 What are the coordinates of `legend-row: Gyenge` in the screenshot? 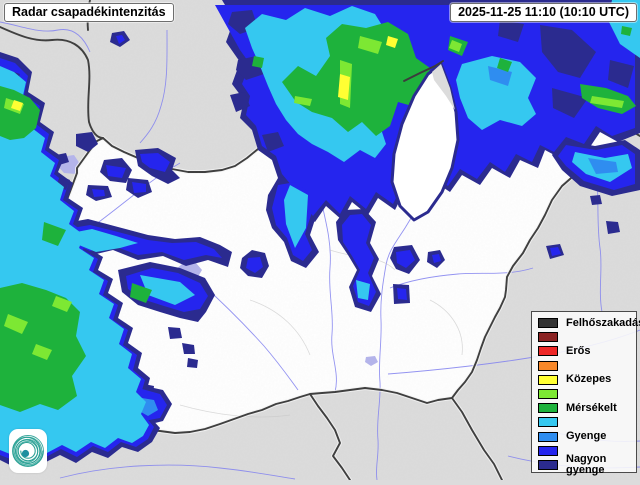 It's located at (584, 437).